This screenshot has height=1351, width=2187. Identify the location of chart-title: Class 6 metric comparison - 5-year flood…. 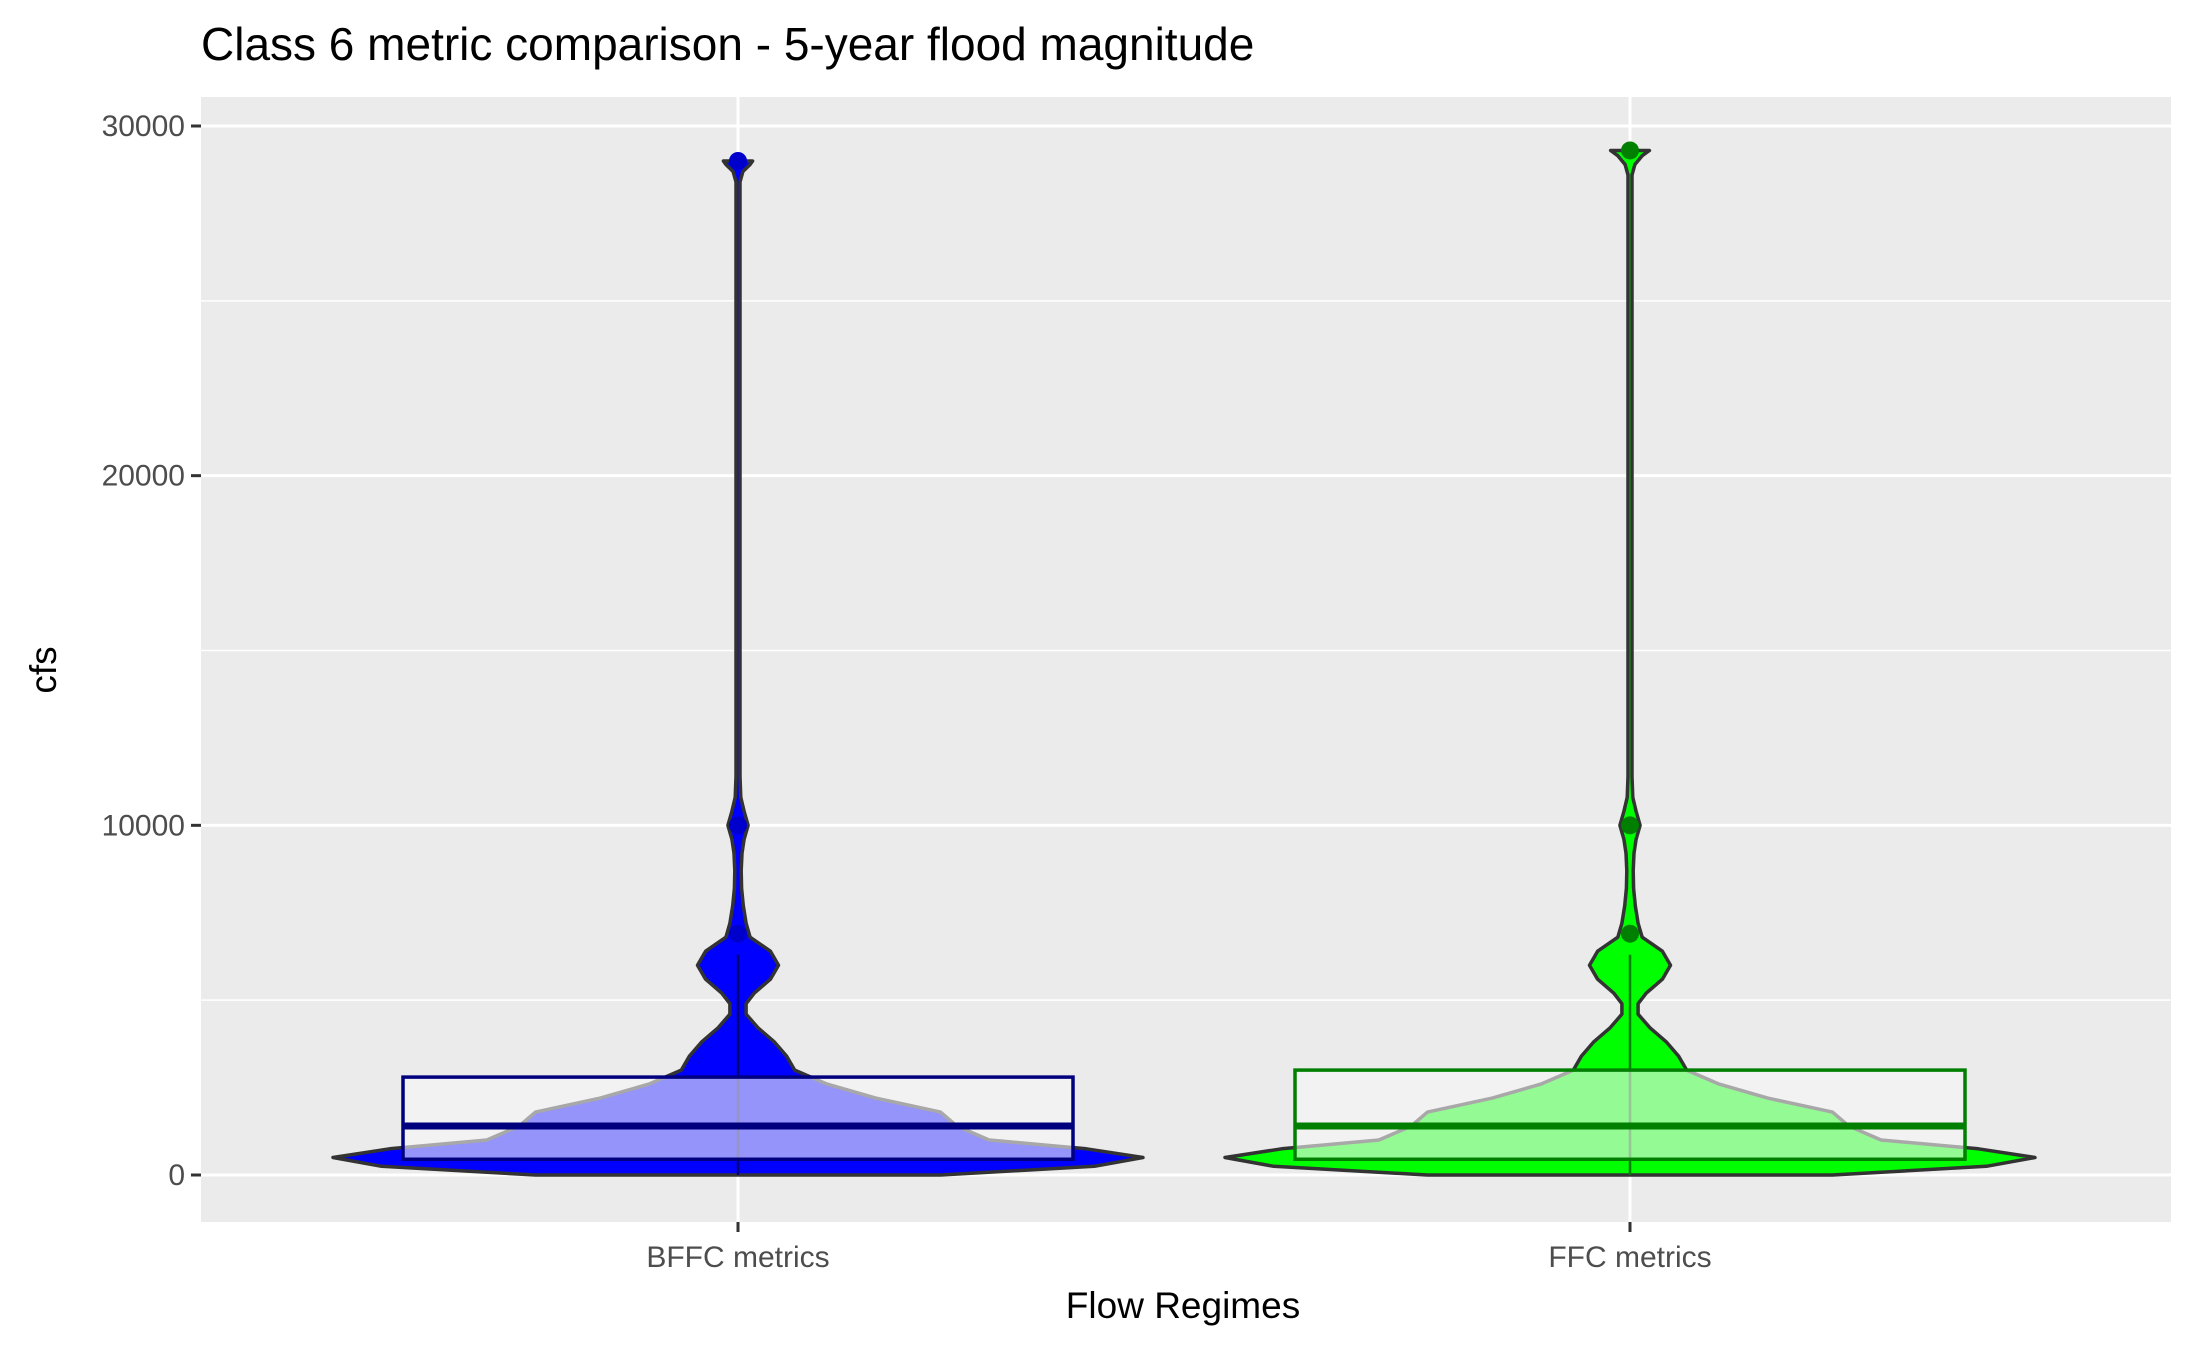
(727, 44).